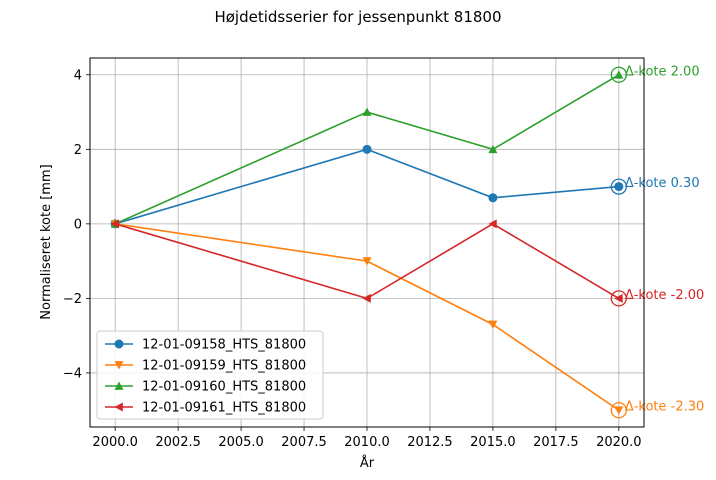 The height and width of the screenshot is (480, 716). Describe the element at coordinates (367, 463) in the screenshot. I see `x-axis-label: År` at that location.